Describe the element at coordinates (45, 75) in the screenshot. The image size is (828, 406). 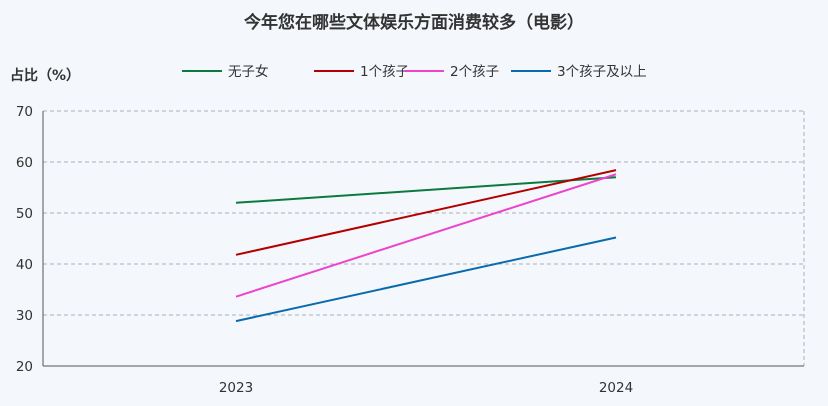
I see `y-axis-label: 占比（%）` at that location.